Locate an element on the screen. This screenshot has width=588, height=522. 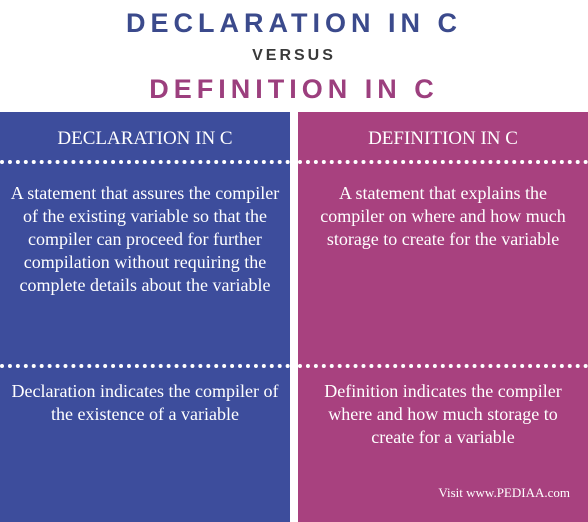
declaration-column-heading: DECLARATION IN C is located at coordinates (145, 138).